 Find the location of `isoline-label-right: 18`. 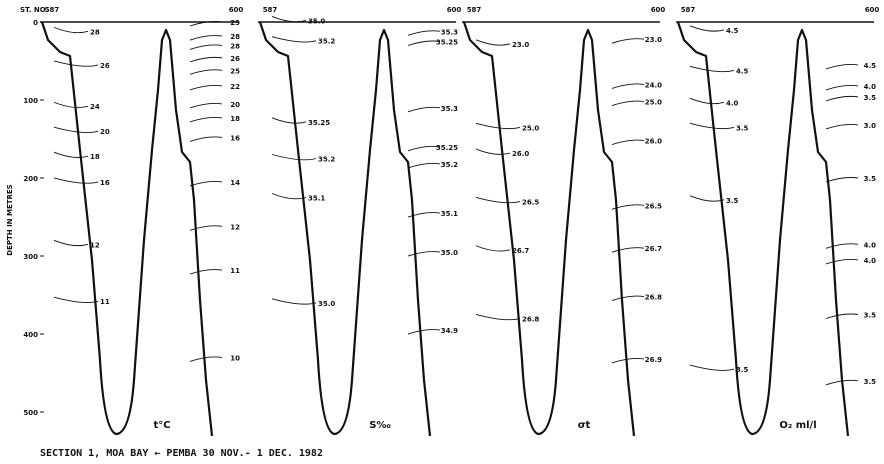

isoline-label-right: 18 is located at coordinates (235, 119).